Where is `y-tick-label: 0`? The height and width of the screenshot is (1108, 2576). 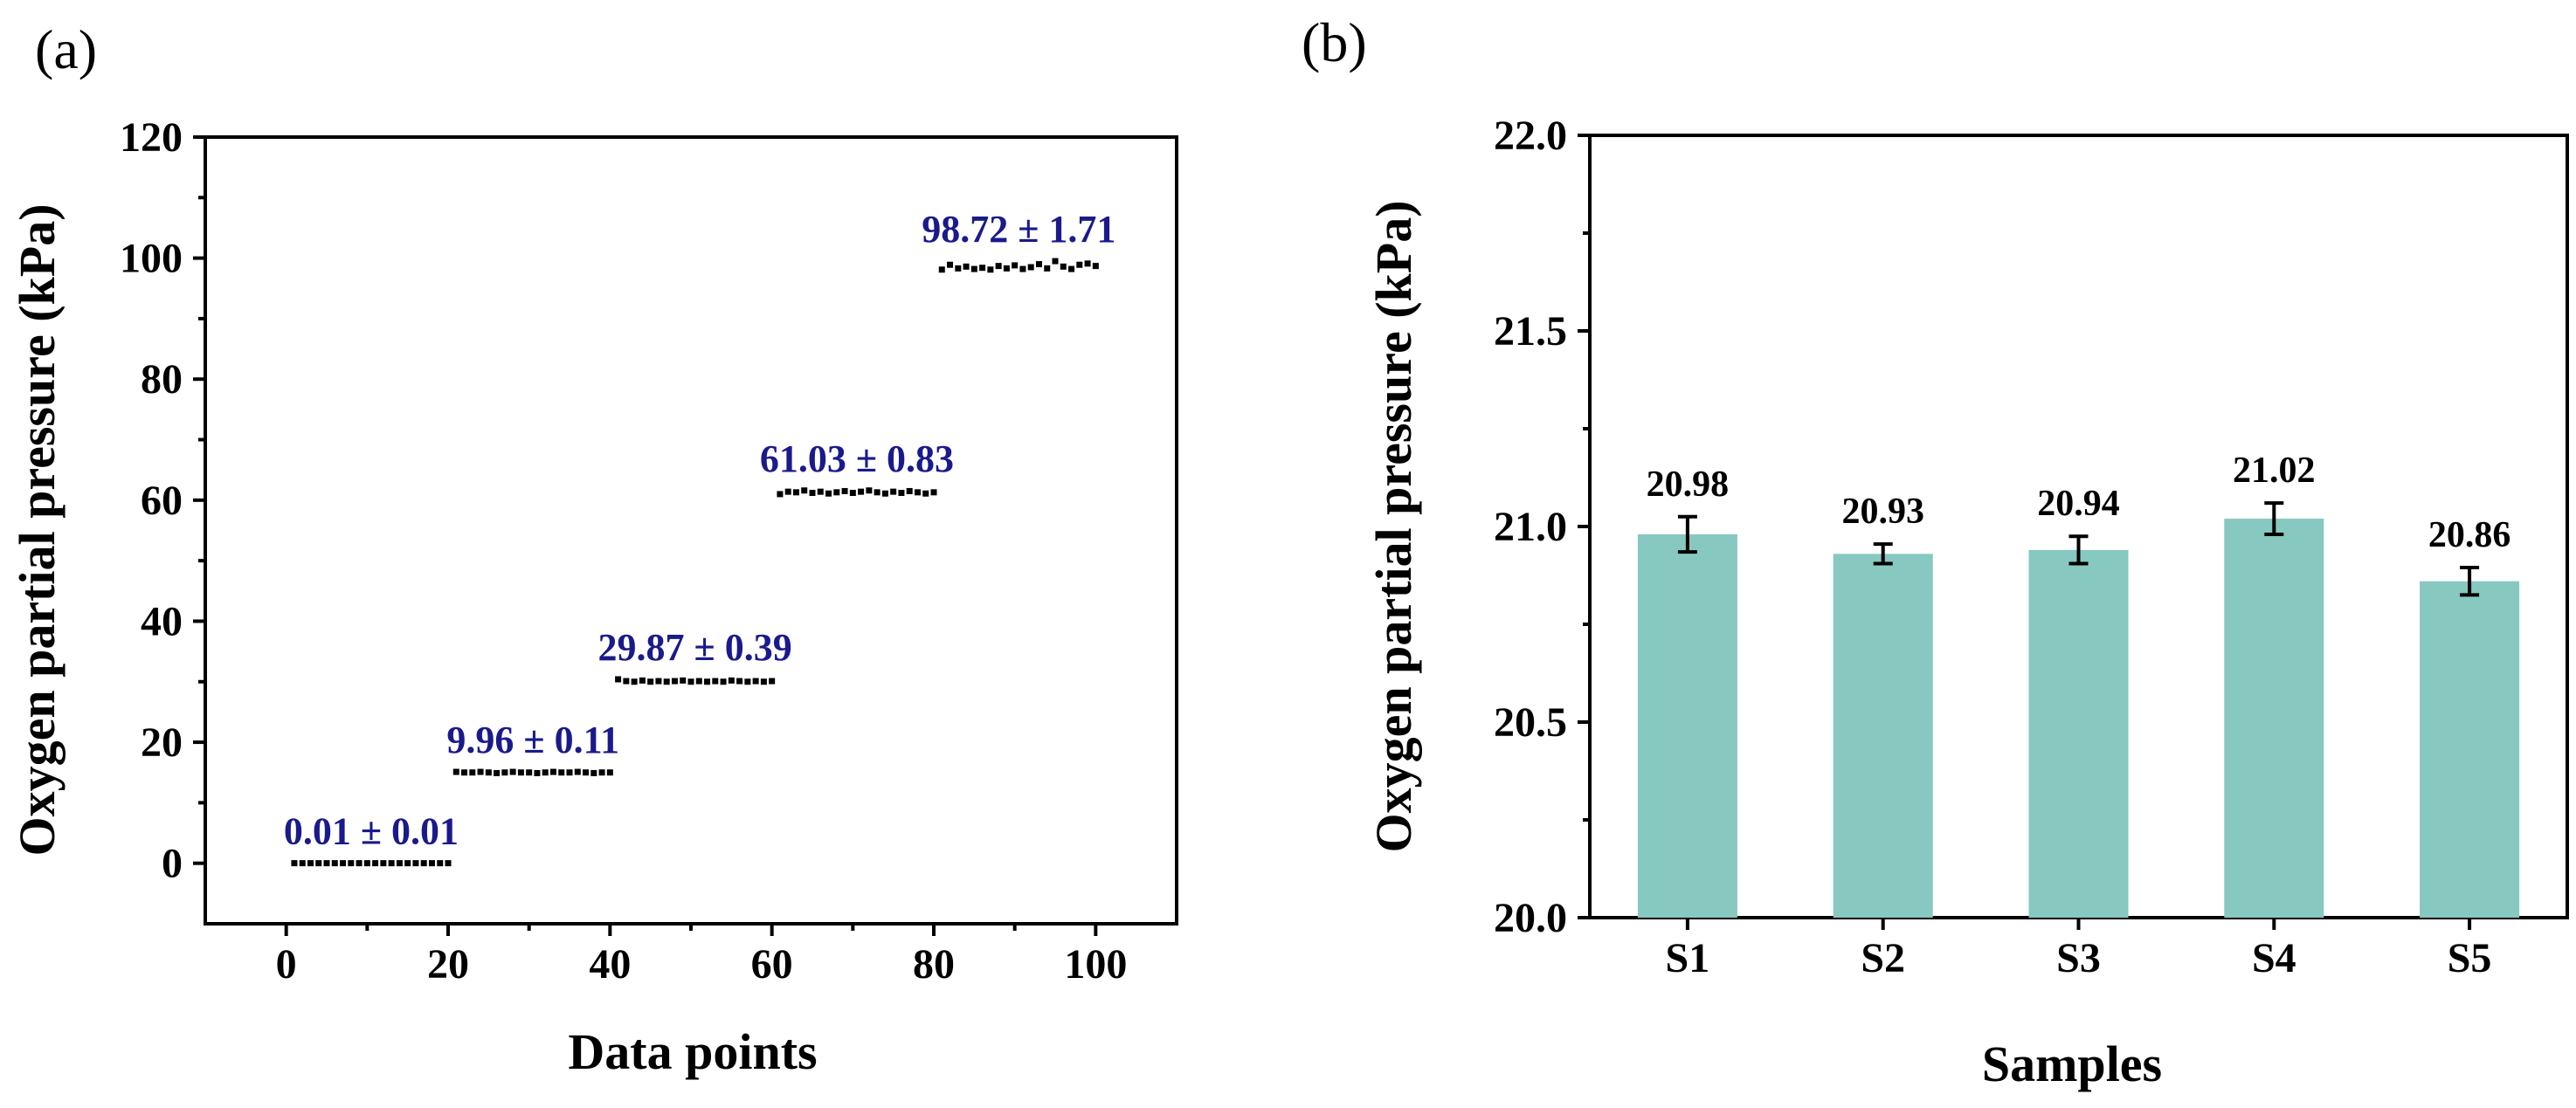
y-tick-label: 0 is located at coordinates (172, 864).